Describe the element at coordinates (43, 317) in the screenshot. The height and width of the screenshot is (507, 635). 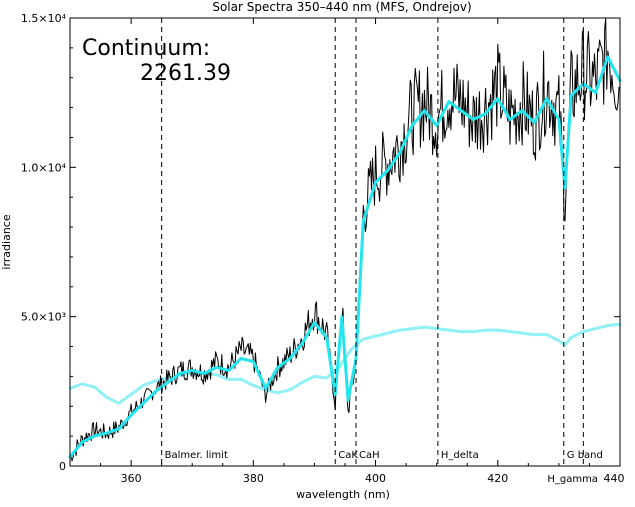
I see `y-tick-label-1: 5.0×10³` at that location.